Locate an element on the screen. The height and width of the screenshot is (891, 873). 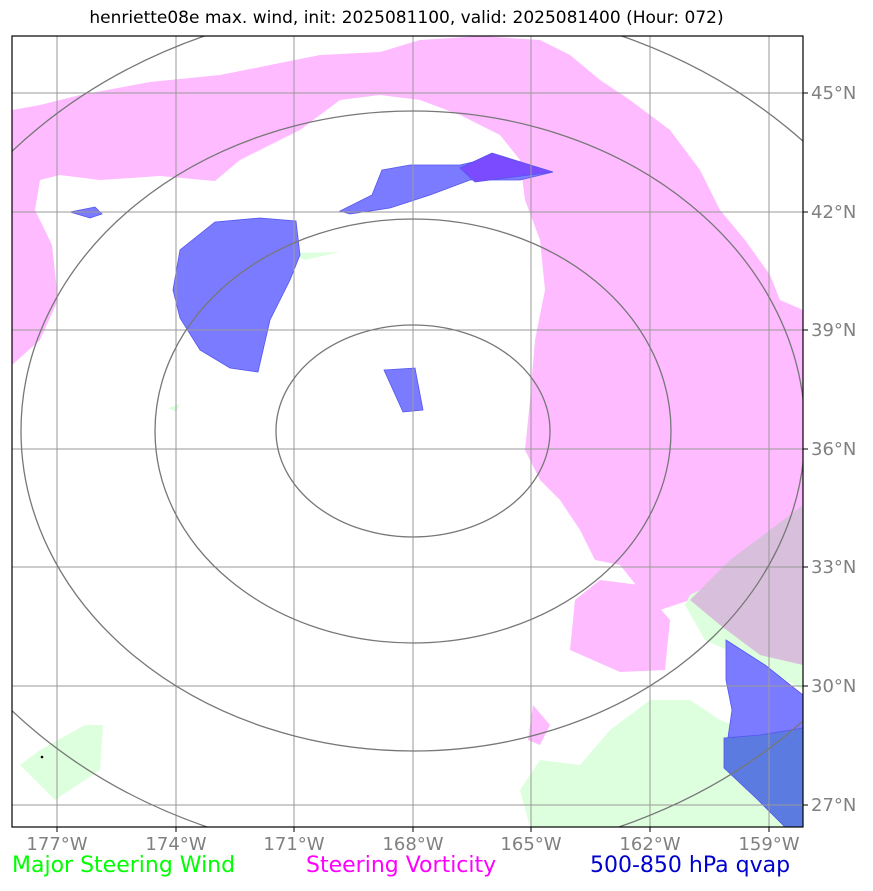
lat-label-27n: 27°N is located at coordinates (833, 805).